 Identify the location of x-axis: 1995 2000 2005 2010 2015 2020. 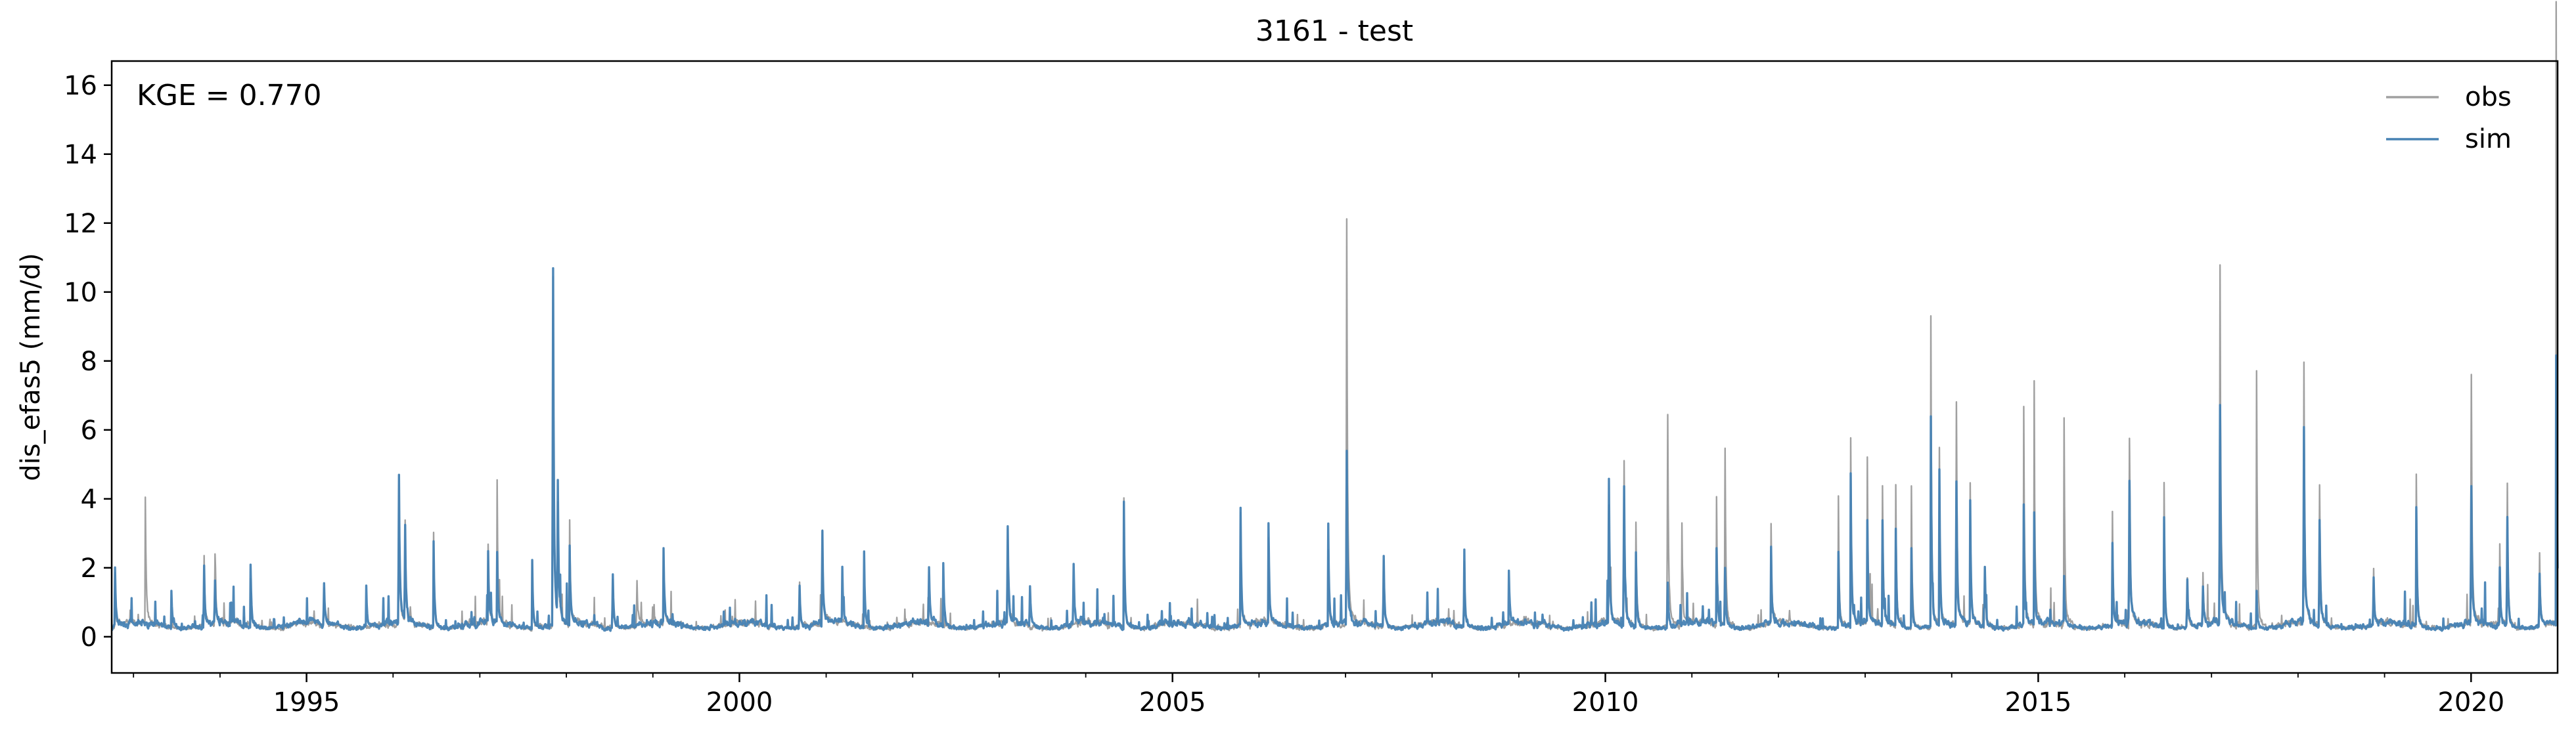
(1318, 695).